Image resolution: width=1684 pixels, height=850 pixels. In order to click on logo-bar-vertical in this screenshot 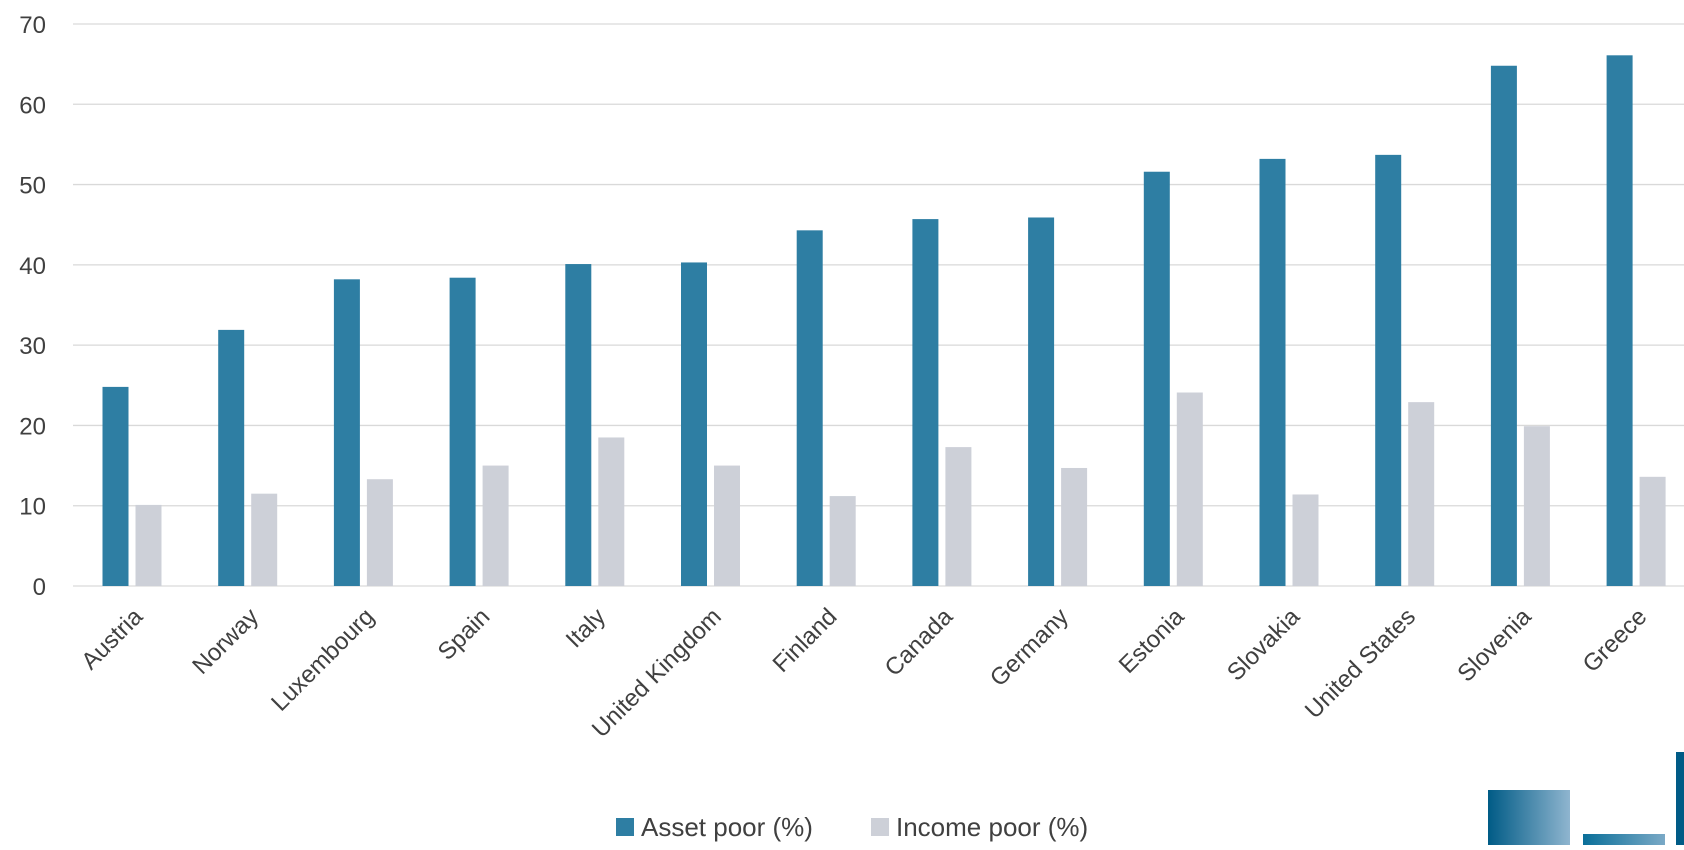, I will do `click(1680, 798)`.